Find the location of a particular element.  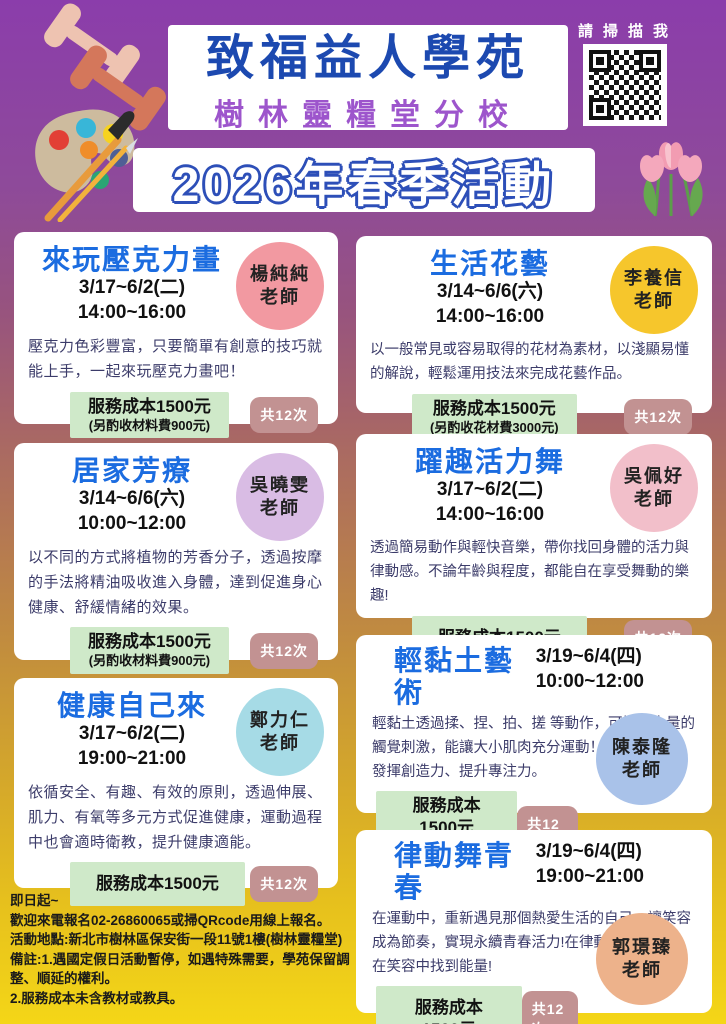

footer-line: 即日起~ is located at coordinates (34, 900).